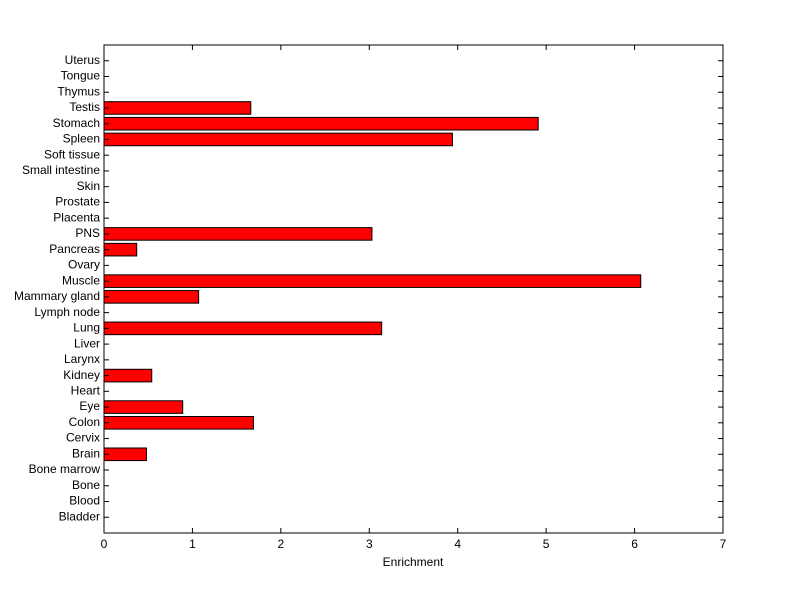  What do you see at coordinates (192, 544) in the screenshot?
I see `x-tick-label: 1` at bounding box center [192, 544].